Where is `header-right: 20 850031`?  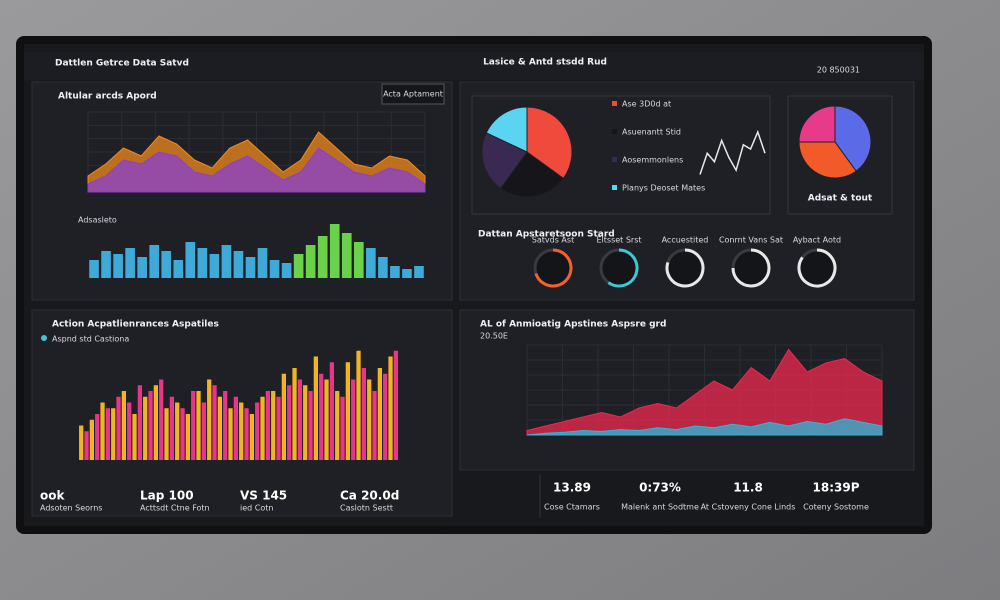 header-right: 20 850031 is located at coordinates (838, 70).